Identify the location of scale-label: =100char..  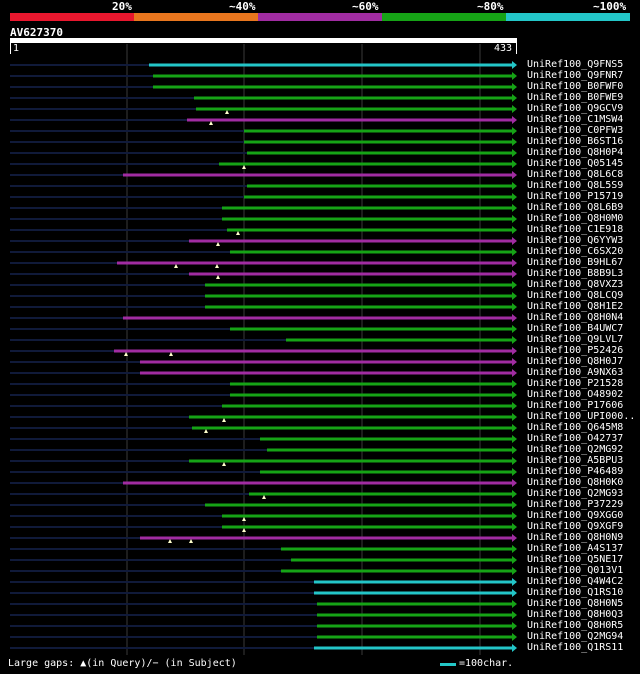
(486, 663).